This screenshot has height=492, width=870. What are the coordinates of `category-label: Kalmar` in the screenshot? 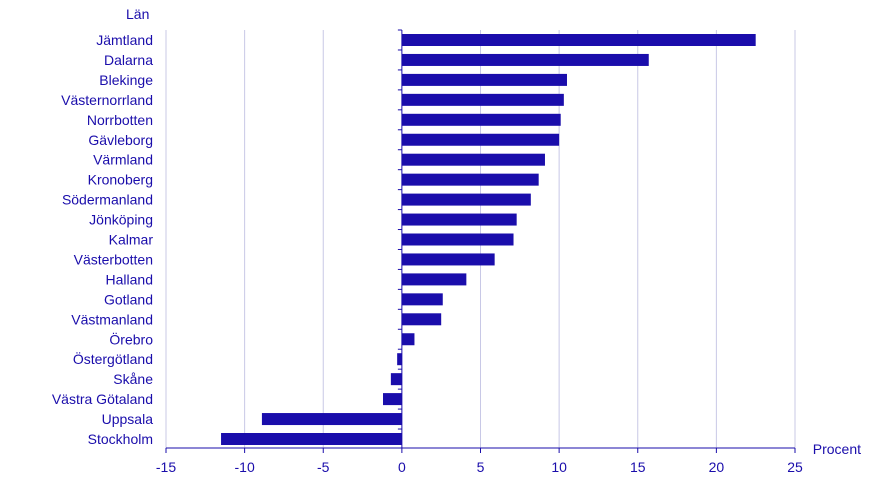 It's located at (131, 240).